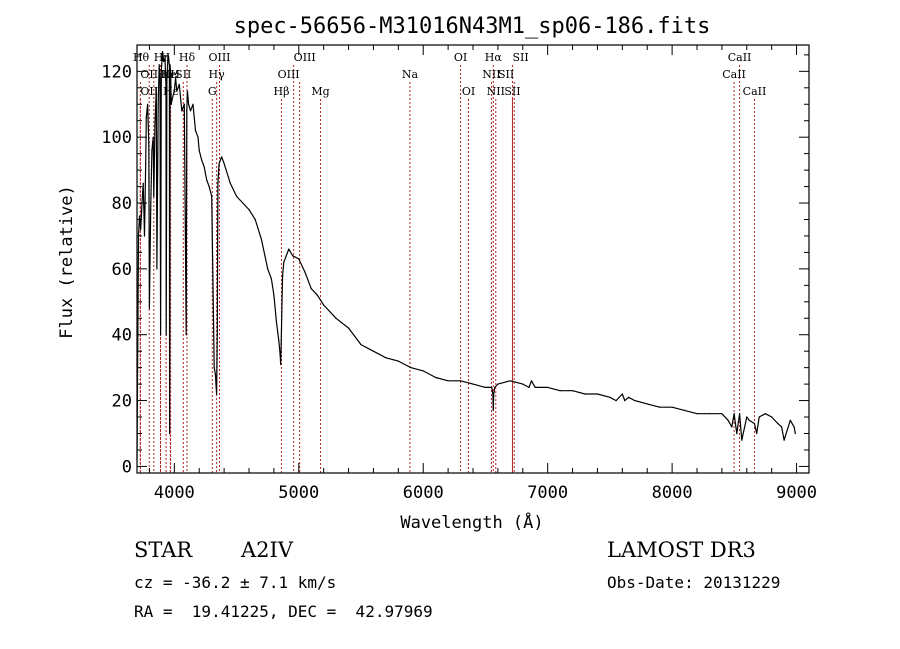 This screenshot has width=900, height=649. I want to click on x-tick-label-1: 5000, so click(298, 493).